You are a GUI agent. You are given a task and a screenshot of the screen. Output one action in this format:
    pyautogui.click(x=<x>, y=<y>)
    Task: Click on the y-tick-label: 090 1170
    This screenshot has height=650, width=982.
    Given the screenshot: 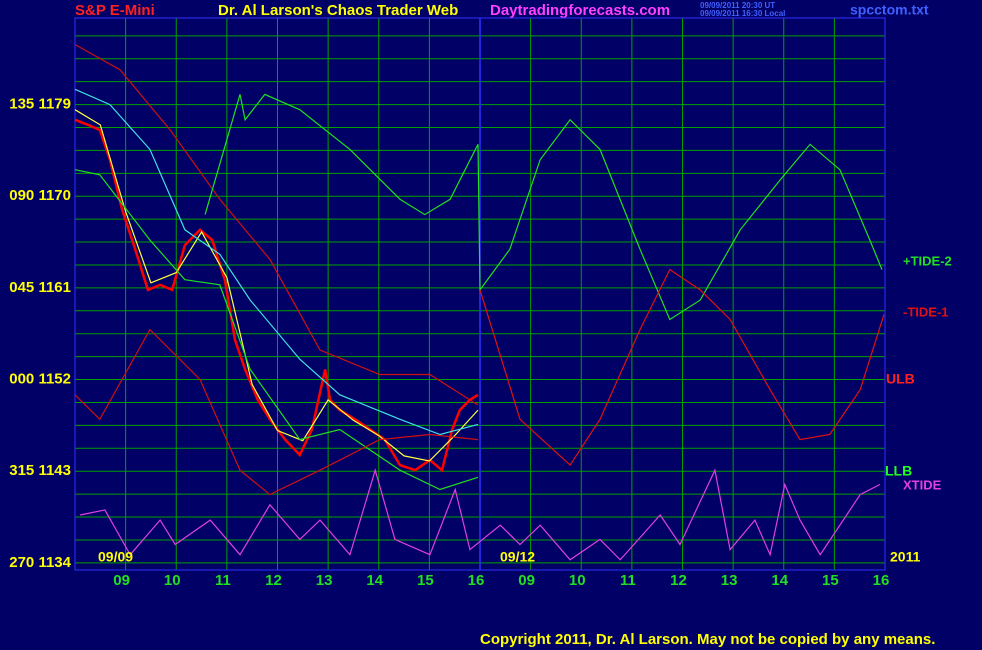 What is the action you would take?
    pyautogui.click(x=40, y=195)
    